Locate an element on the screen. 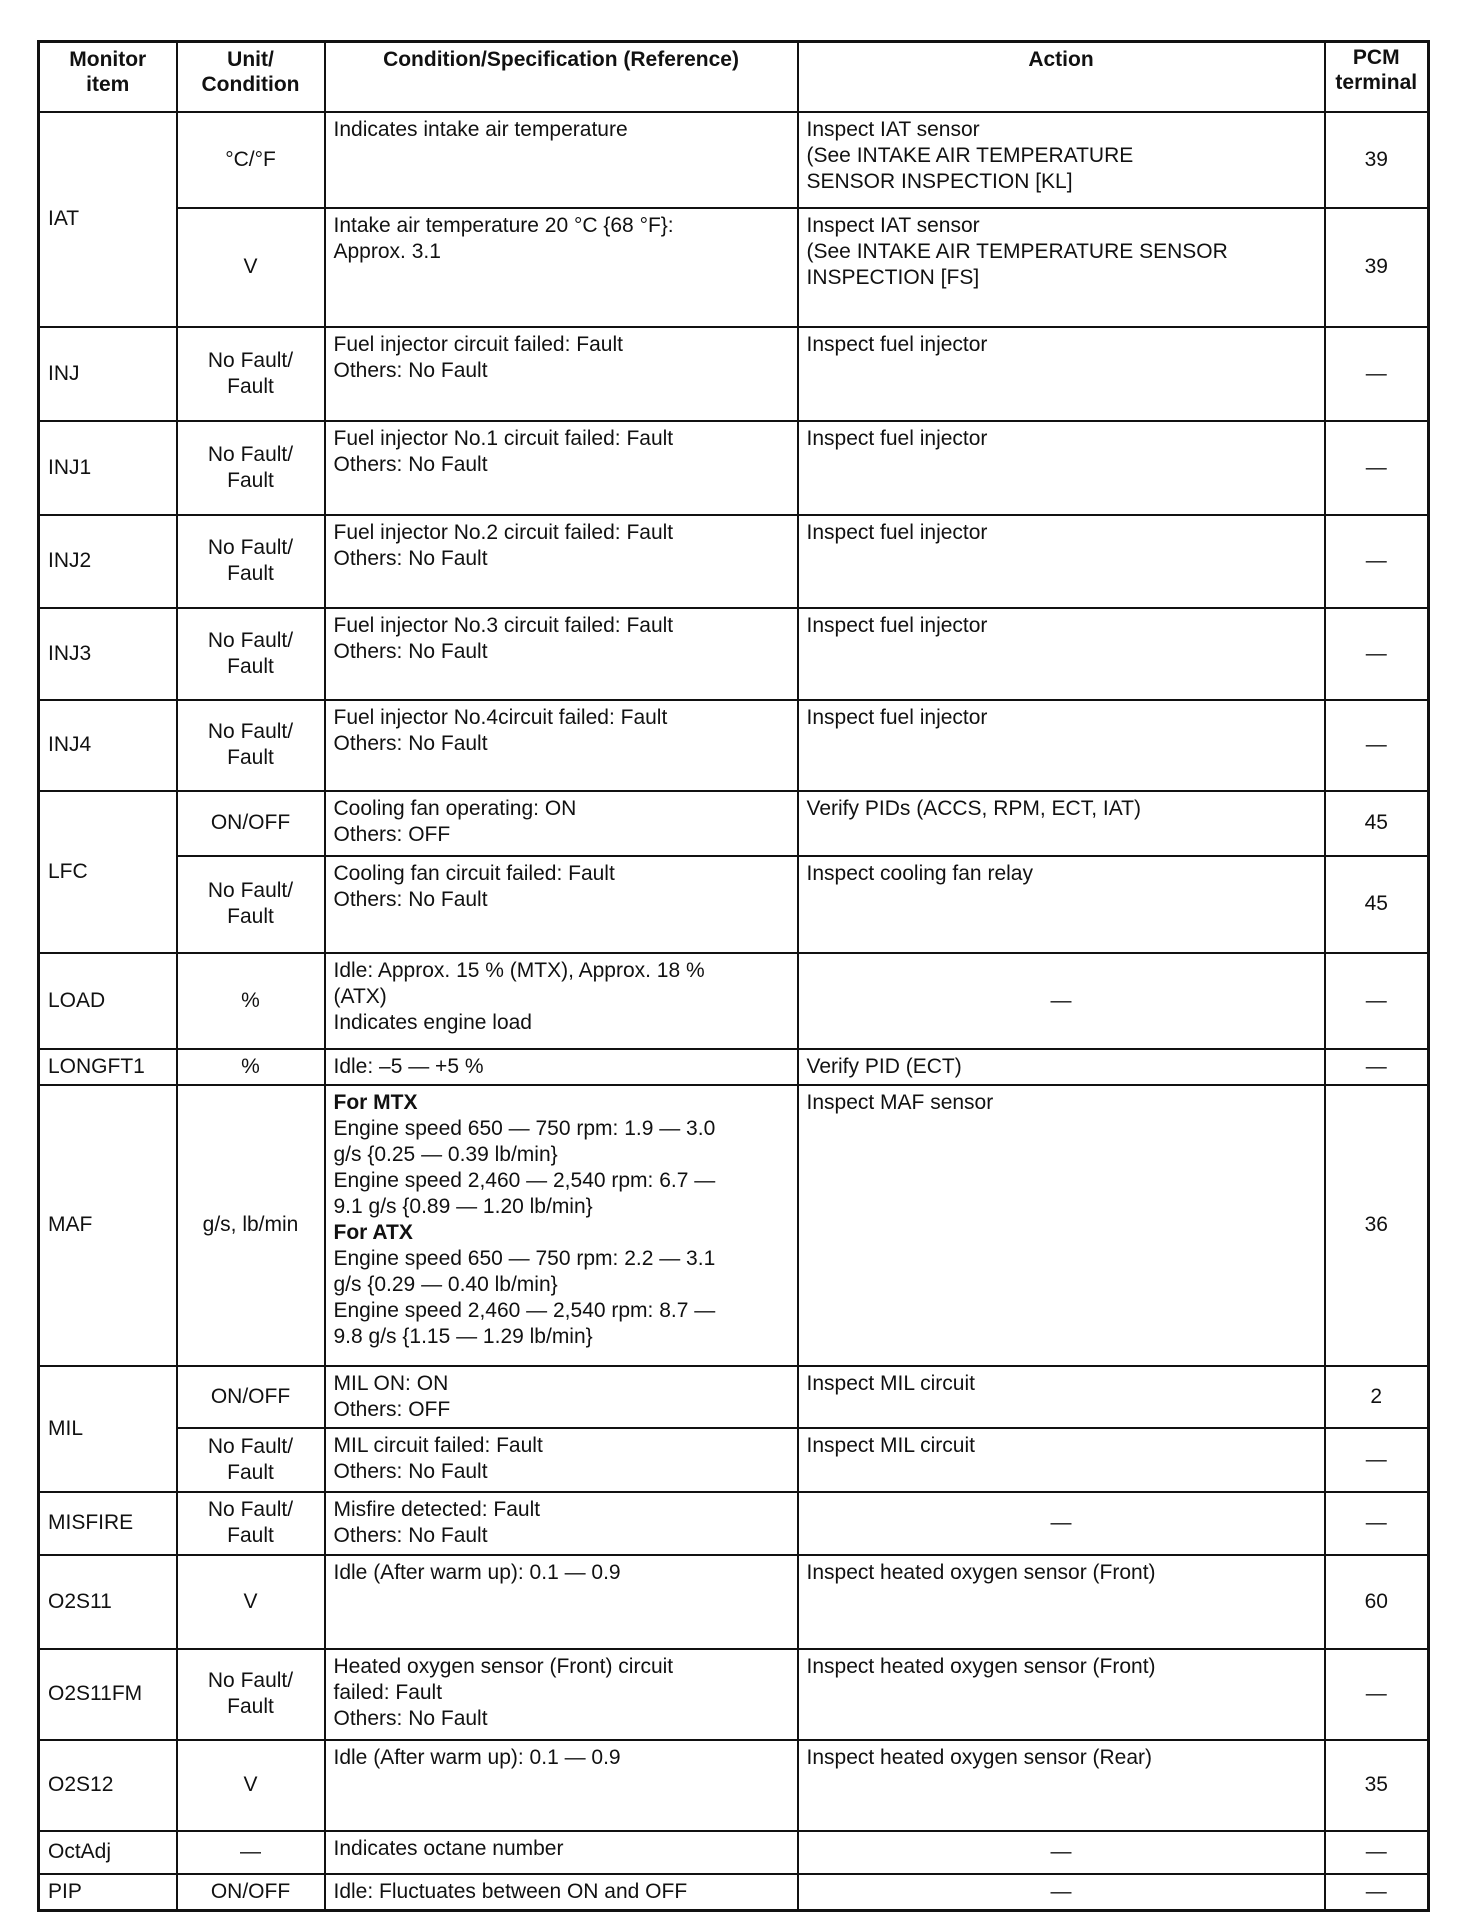  table-row: LONGFT1% Idle: –5 — +5 % Verify PID (ECT) — is located at coordinates (733, 1066).